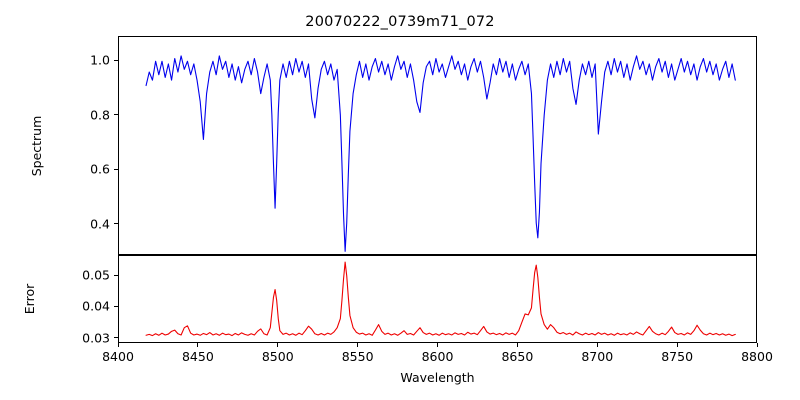 This screenshot has height=400, width=800. What do you see at coordinates (100, 60) in the screenshot?
I see `spectrum-y-tick-label: 1.0` at bounding box center [100, 60].